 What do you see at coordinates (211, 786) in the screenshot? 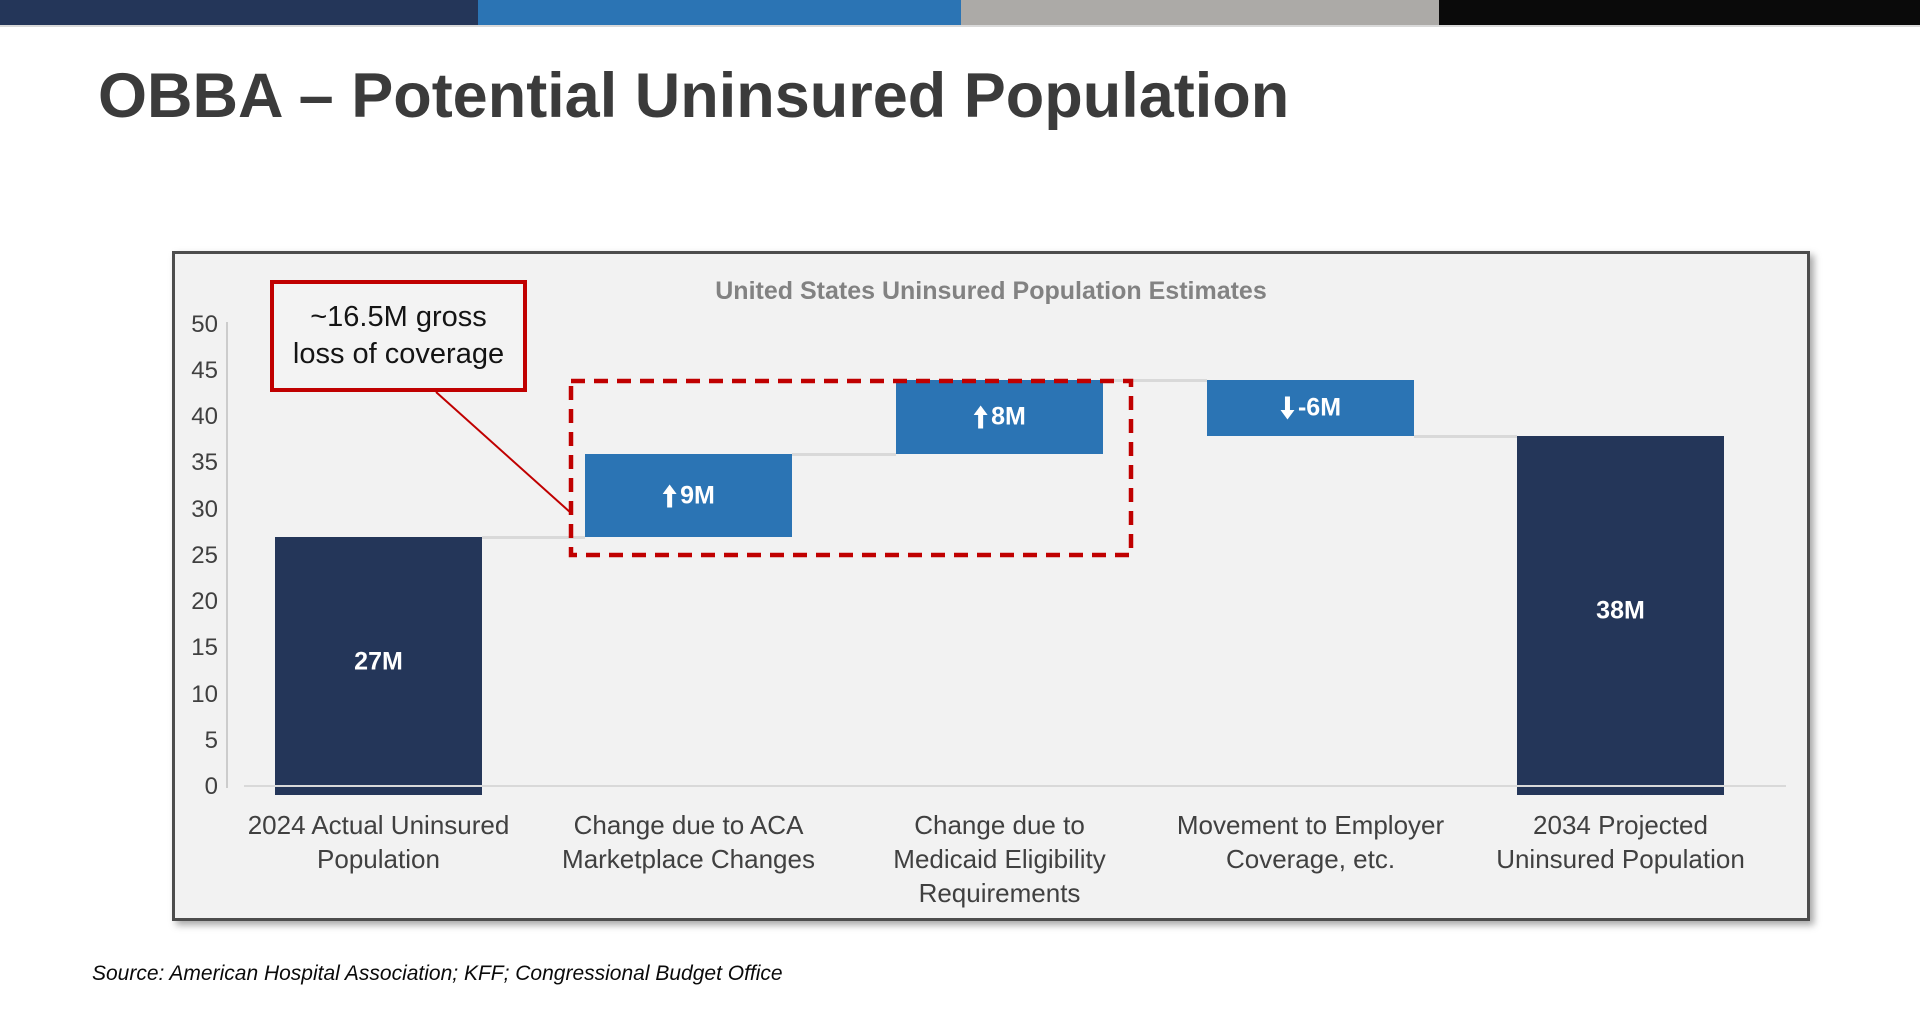
I see `y-axis-tick-label: 0` at bounding box center [211, 786].